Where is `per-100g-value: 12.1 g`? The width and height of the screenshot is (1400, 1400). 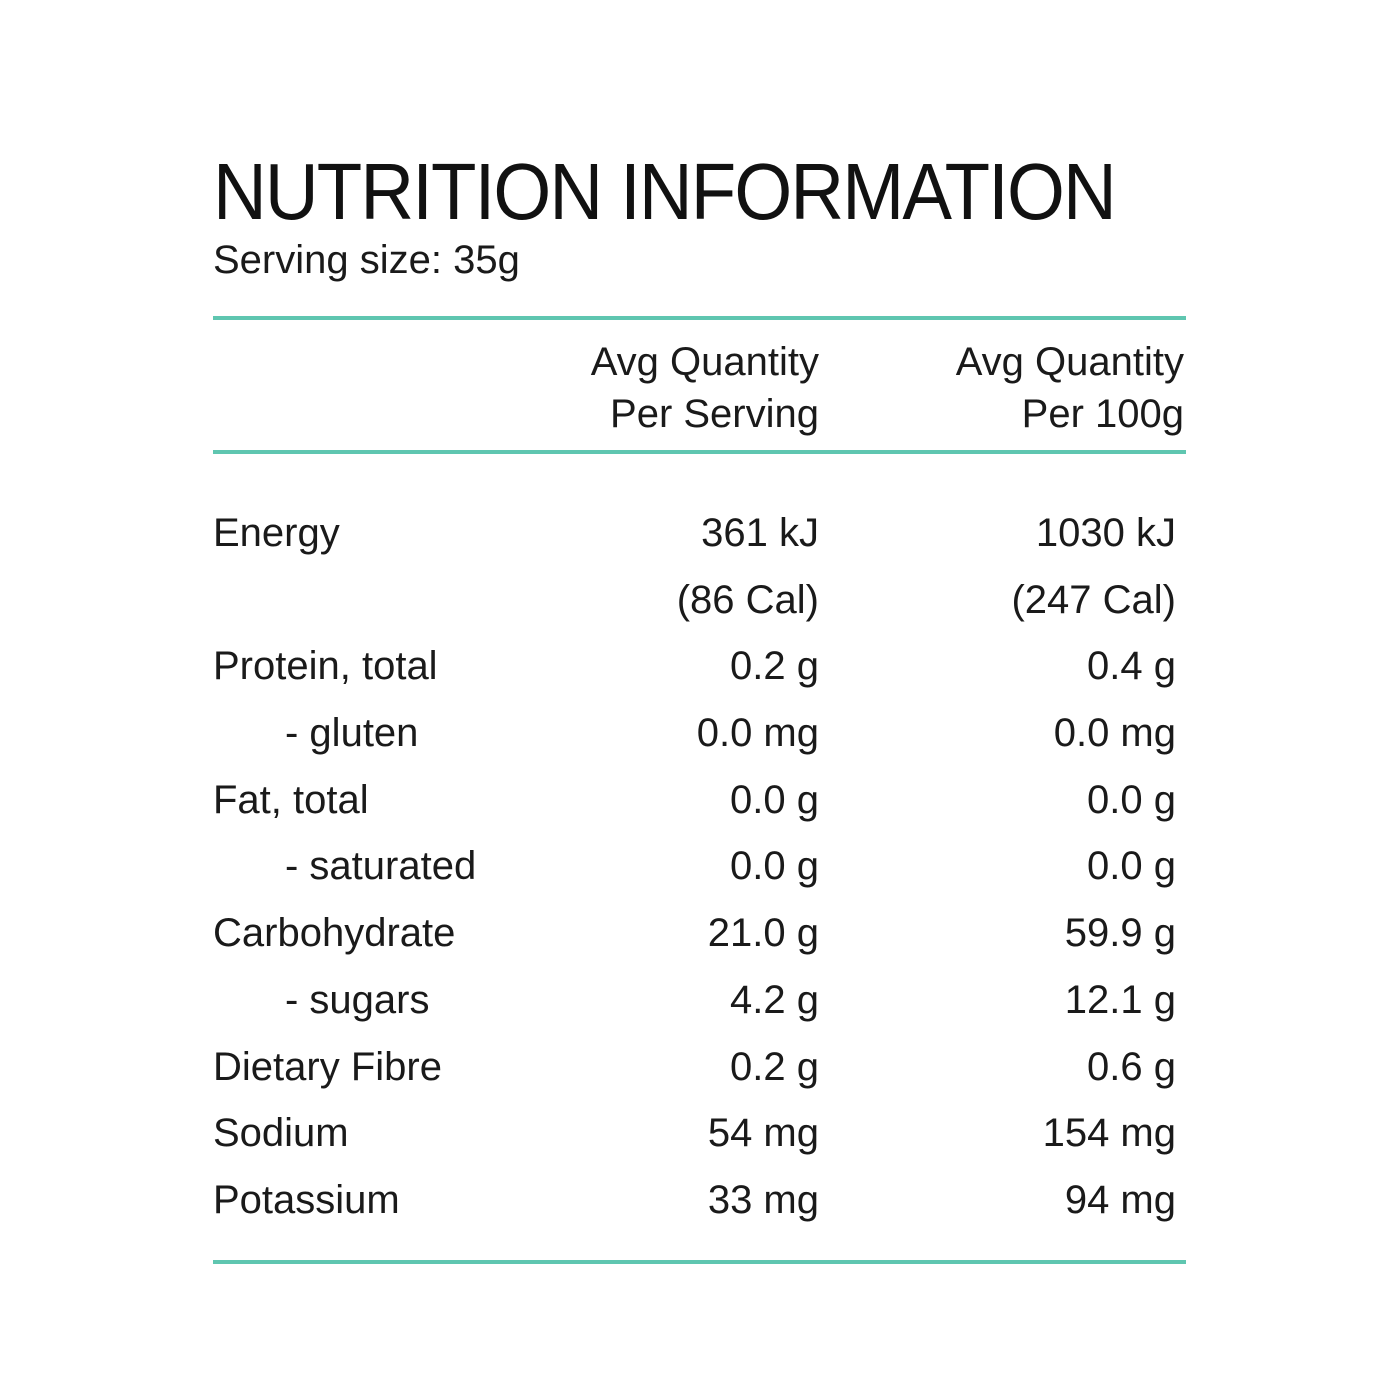 per-100g-value: 12.1 g is located at coordinates (1120, 999).